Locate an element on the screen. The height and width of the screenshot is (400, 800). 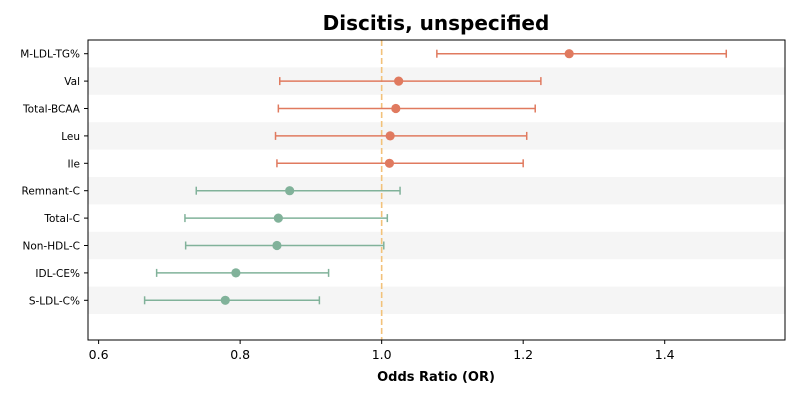
x-axis: 0.6 0.8 1.0 1.2 1.4 is located at coordinates (382, 351).